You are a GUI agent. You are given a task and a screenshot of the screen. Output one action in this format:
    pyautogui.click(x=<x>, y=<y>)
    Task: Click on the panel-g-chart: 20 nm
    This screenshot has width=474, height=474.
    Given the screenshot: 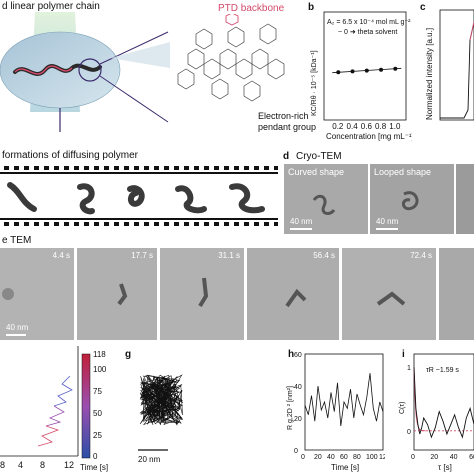 What is the action you would take?
    pyautogui.click(x=161, y=419)
    